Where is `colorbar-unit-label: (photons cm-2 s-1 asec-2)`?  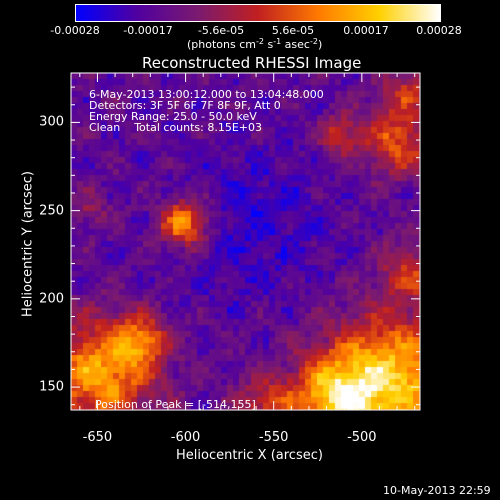
colorbar-unit-label: (photons cm-2 s-1 asec-2) is located at coordinates (255, 44).